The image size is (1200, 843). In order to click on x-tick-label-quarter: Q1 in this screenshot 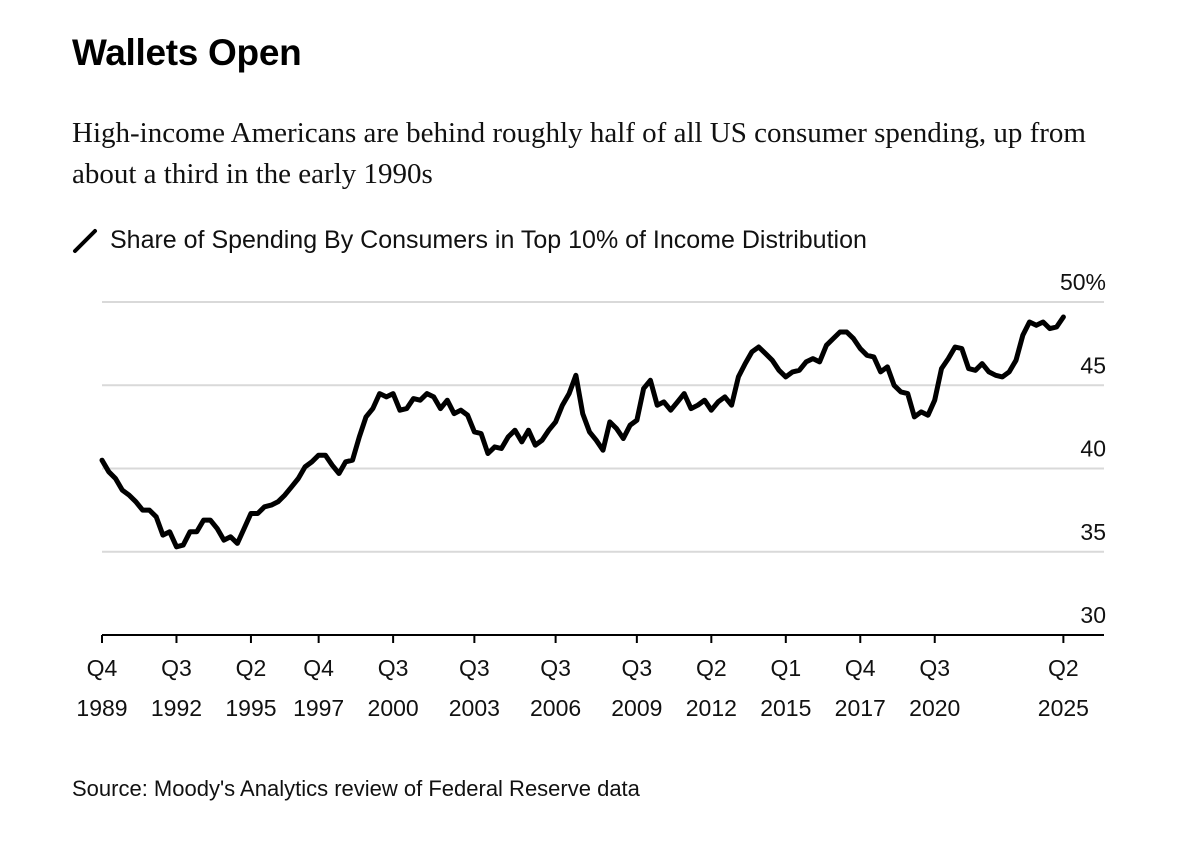, I will do `click(785, 668)`.